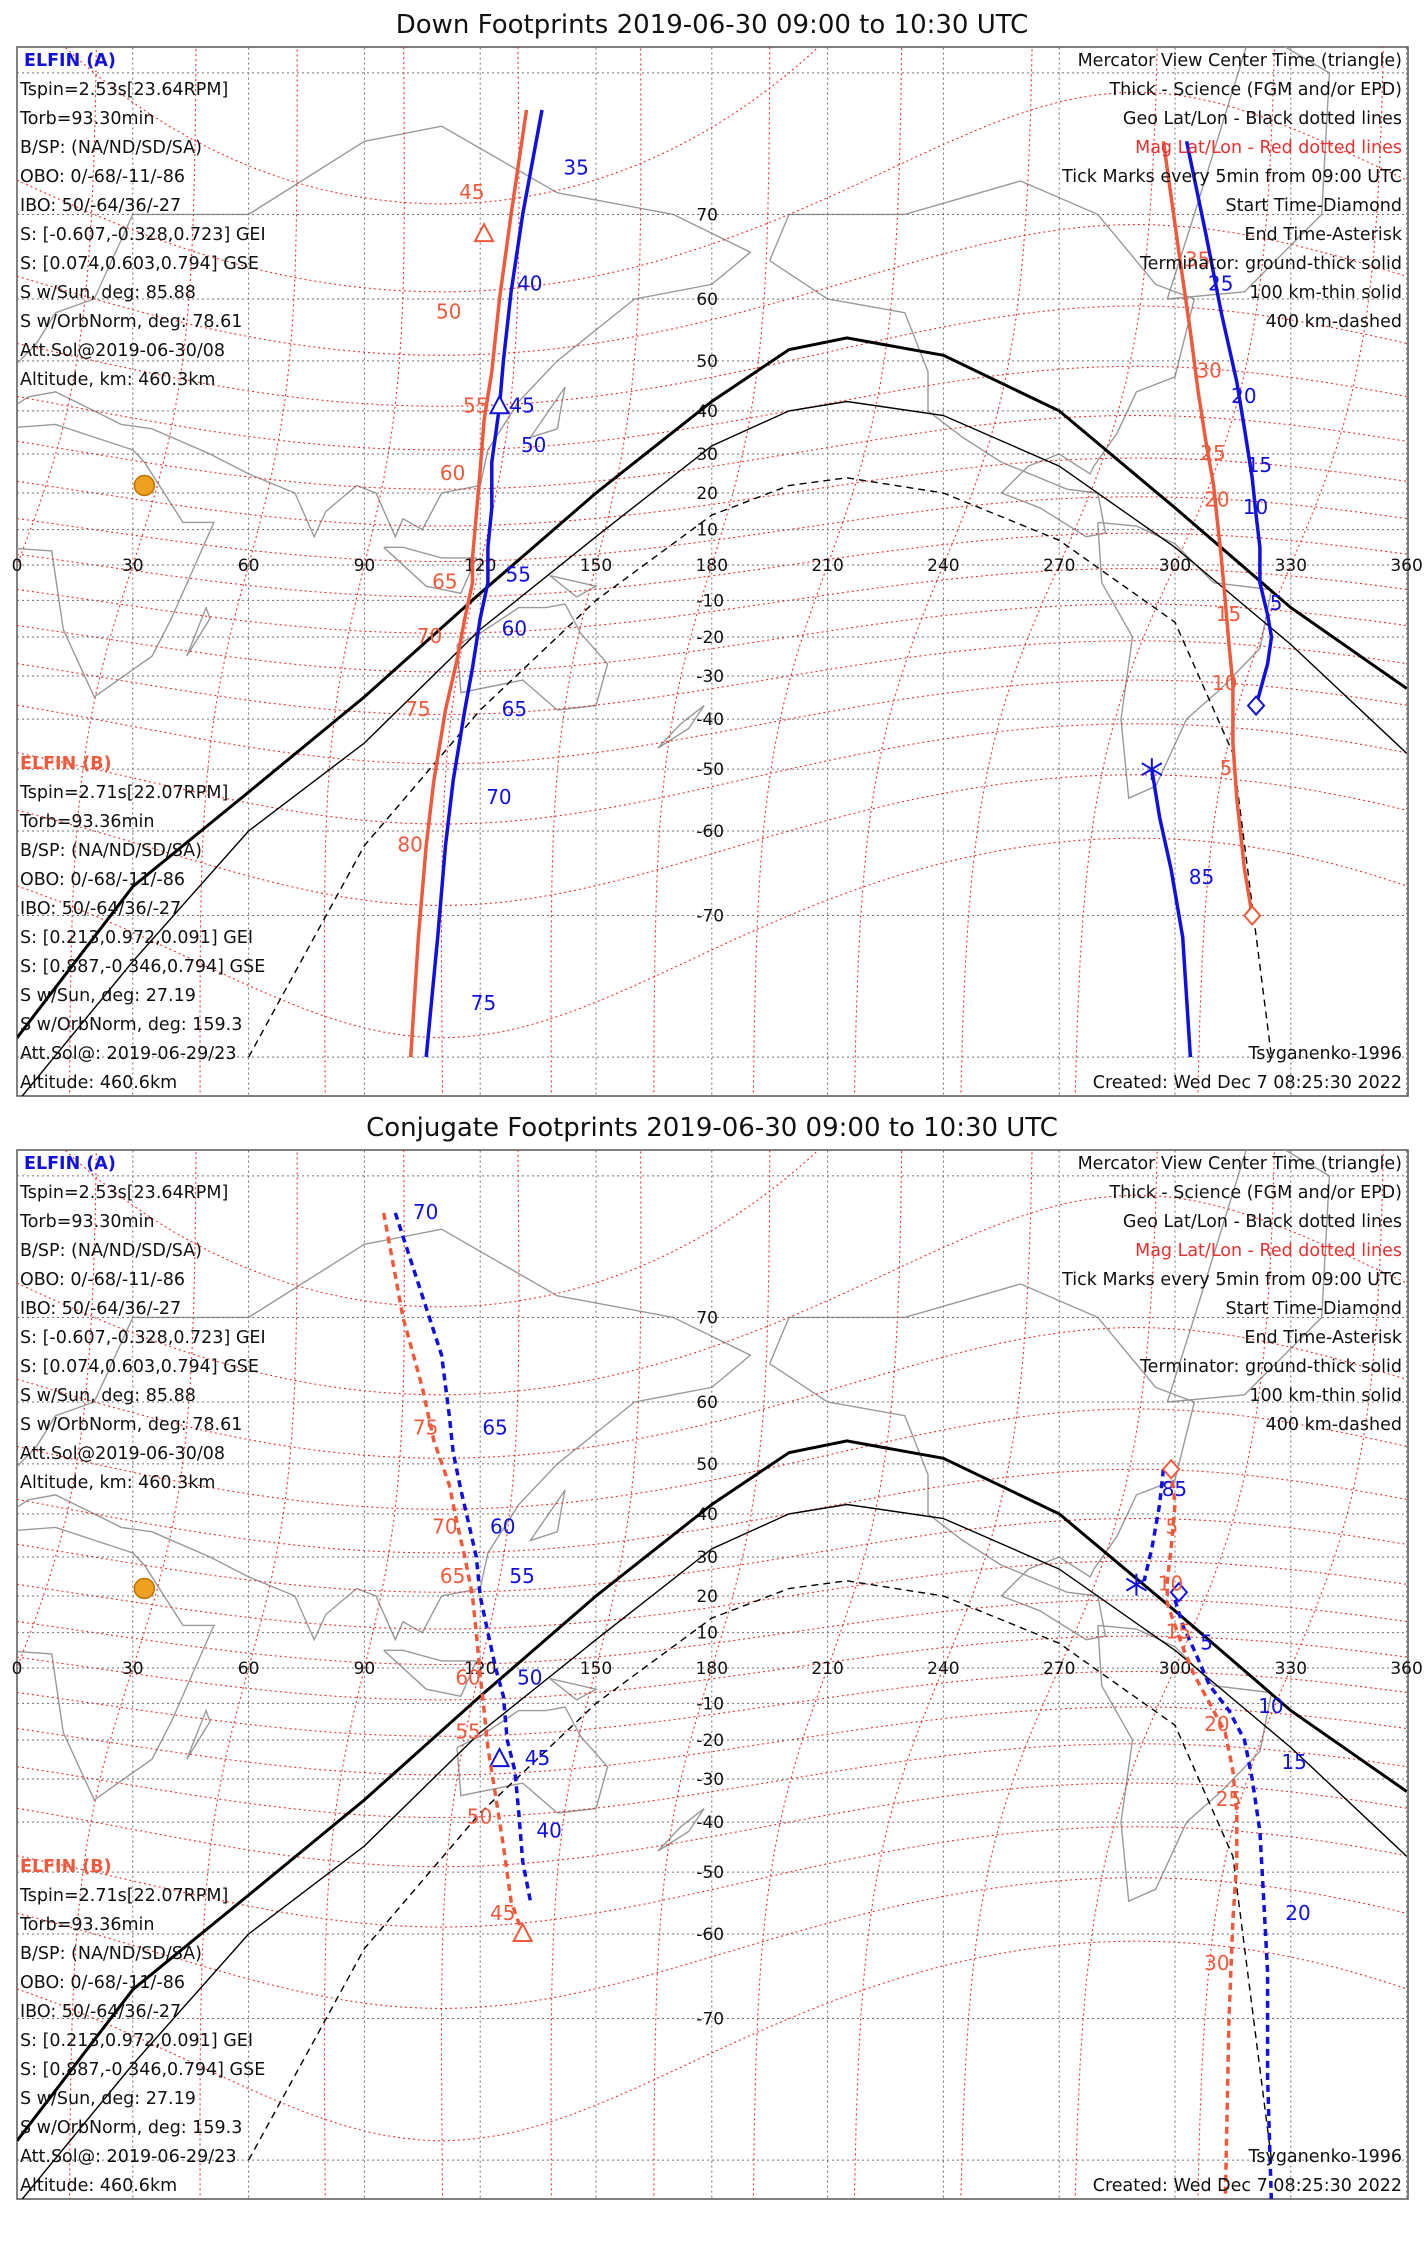 This screenshot has height=2250, width=1425. Describe the element at coordinates (710, 1704) in the screenshot. I see `y-tick-label: -10` at that location.